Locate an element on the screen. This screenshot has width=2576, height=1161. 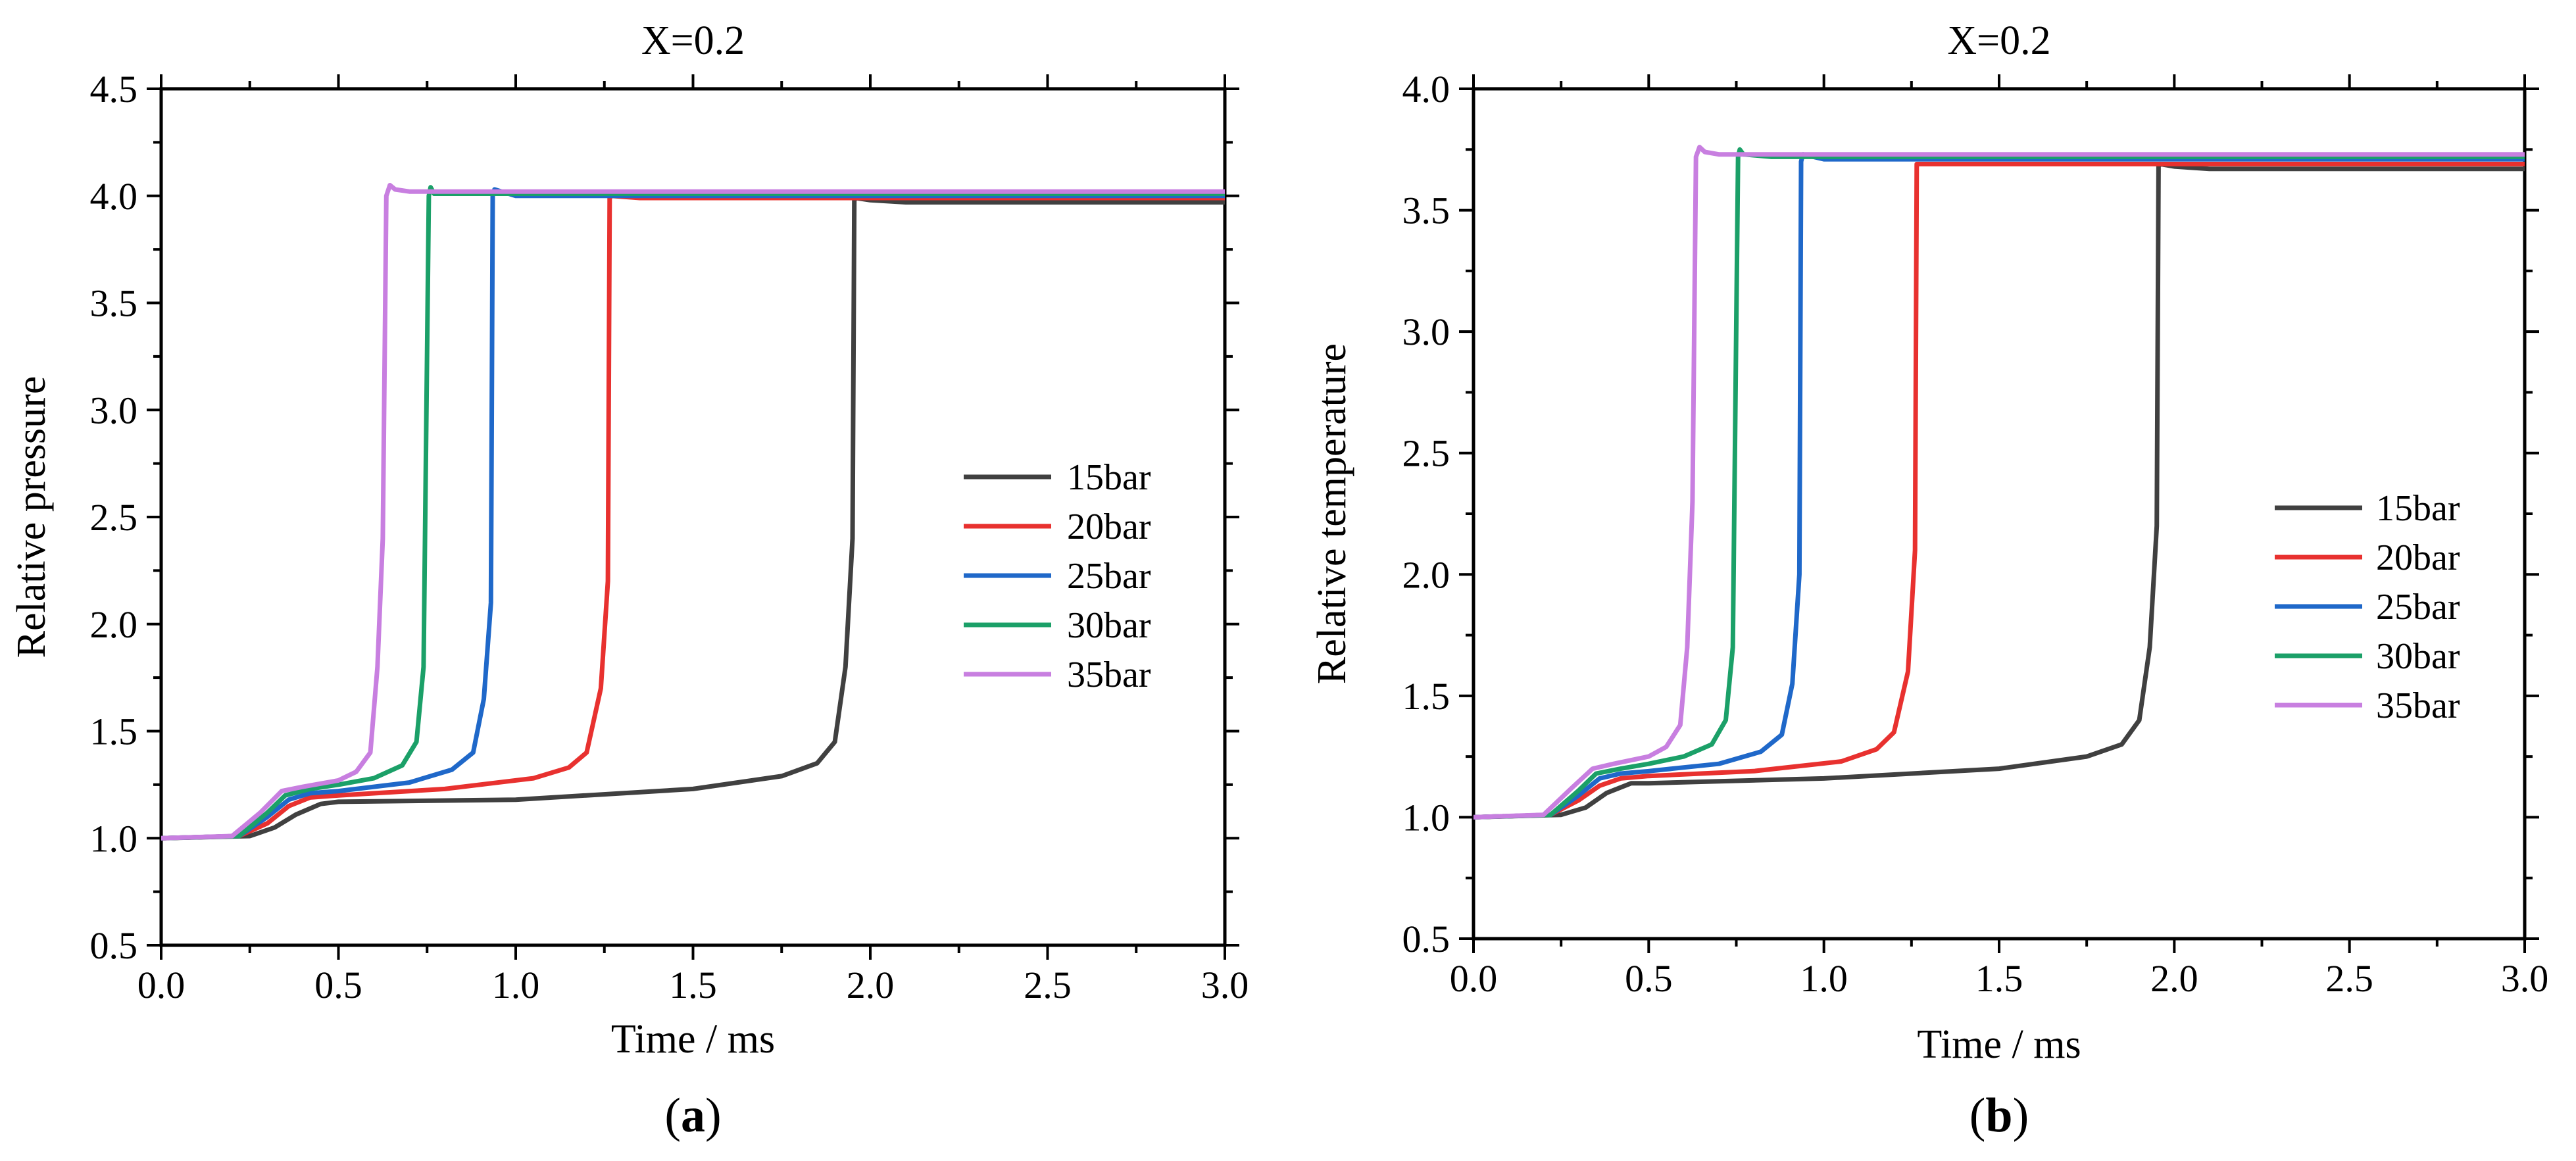
y-tick-label: 4.5 is located at coordinates (114, 89).